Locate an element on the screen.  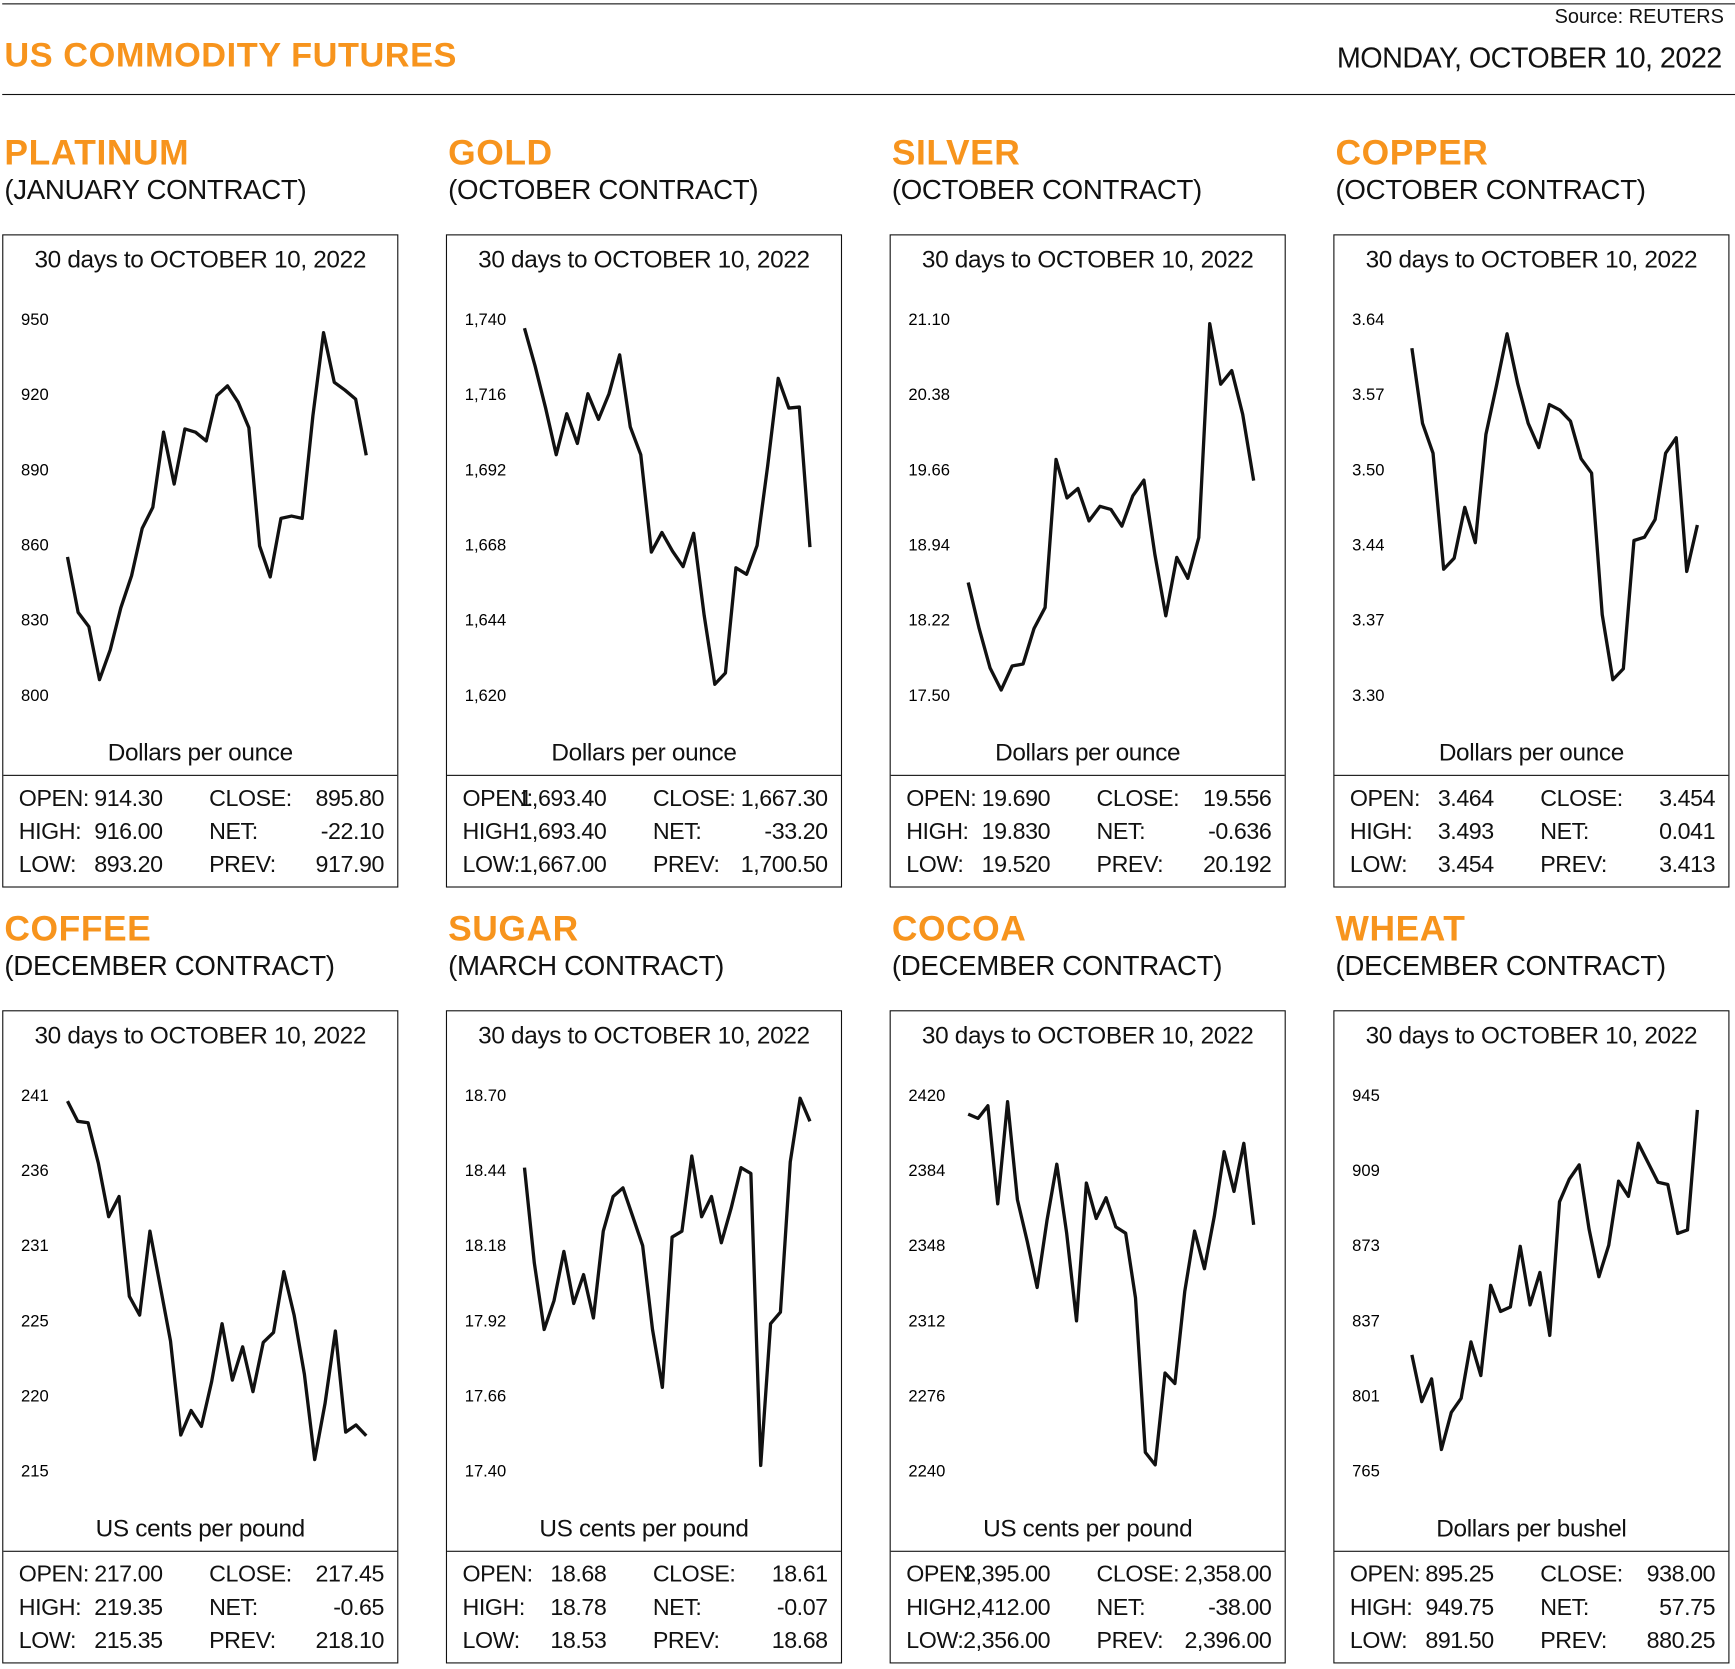
y-tick-label: 17.40 is located at coordinates (486, 1471).